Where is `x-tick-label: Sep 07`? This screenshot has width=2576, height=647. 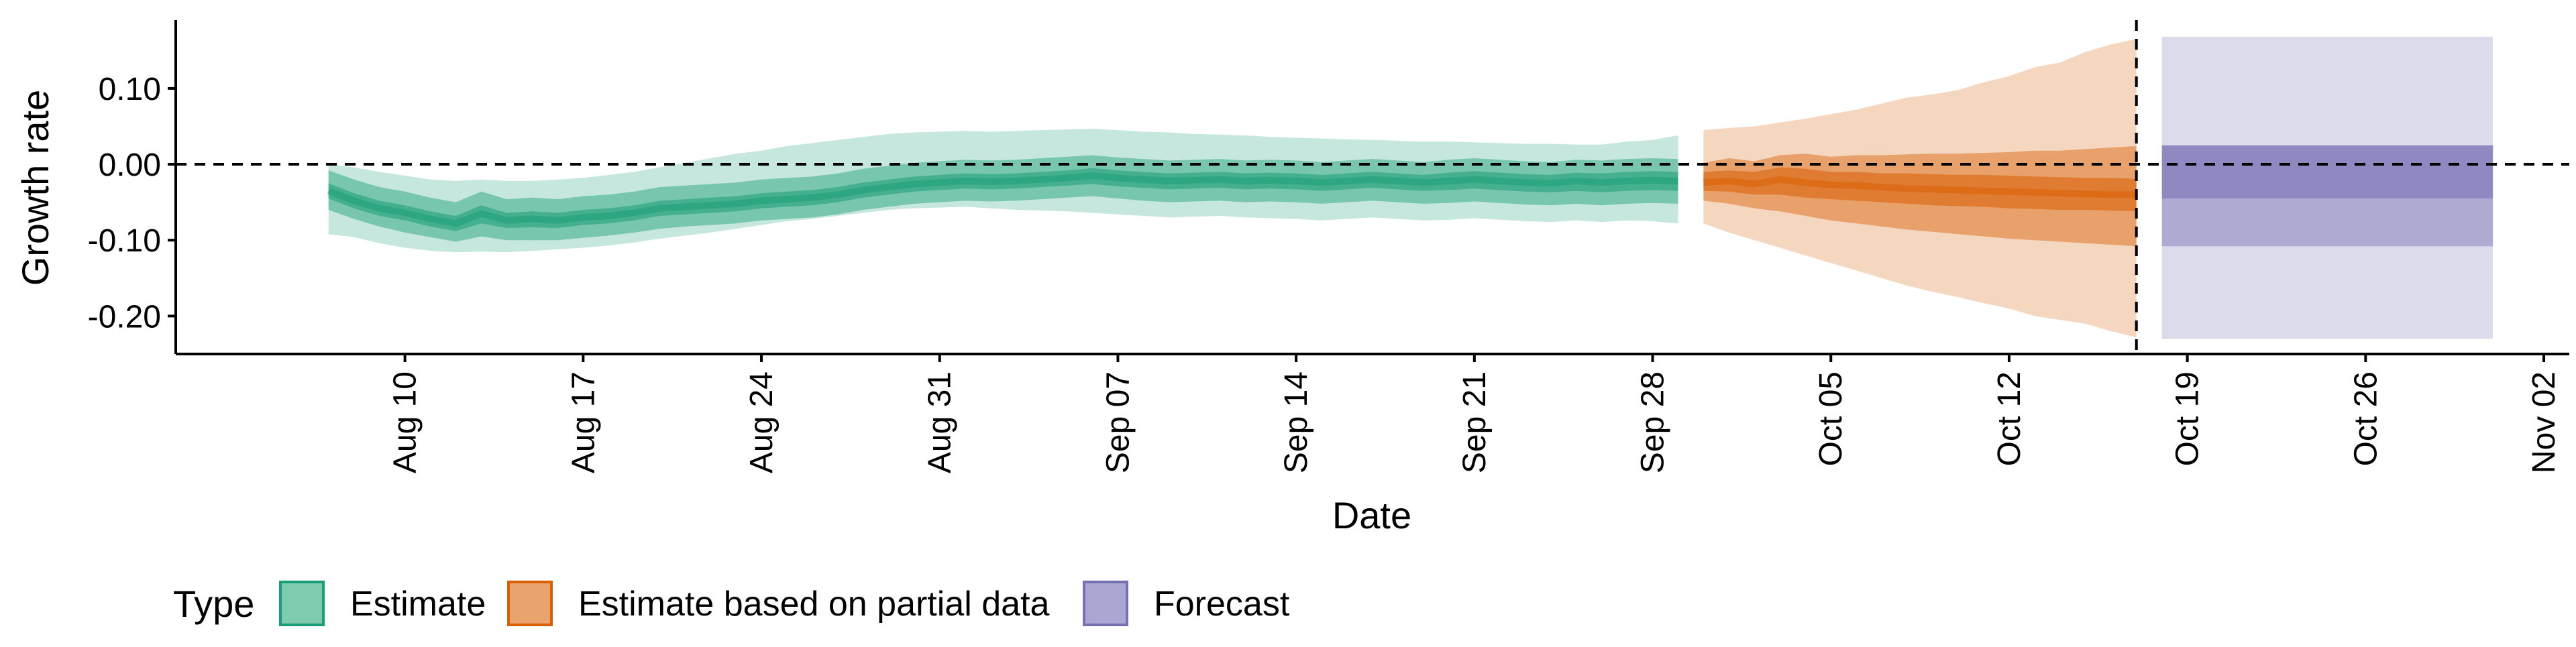 x-tick-label: Sep 07 is located at coordinates (1118, 422).